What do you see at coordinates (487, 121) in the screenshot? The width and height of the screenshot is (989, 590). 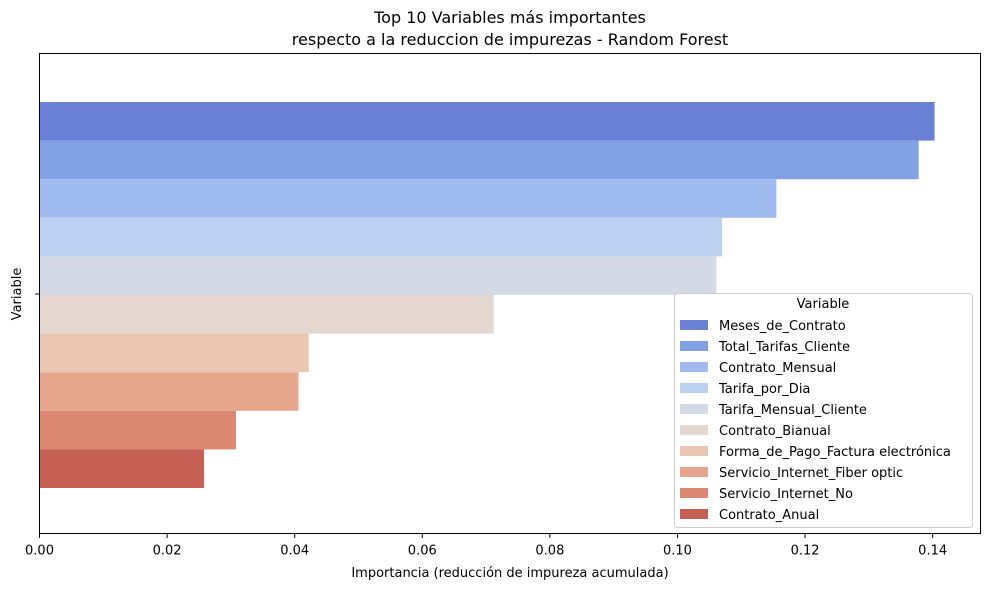 I see `bar-meses-de-contrato` at bounding box center [487, 121].